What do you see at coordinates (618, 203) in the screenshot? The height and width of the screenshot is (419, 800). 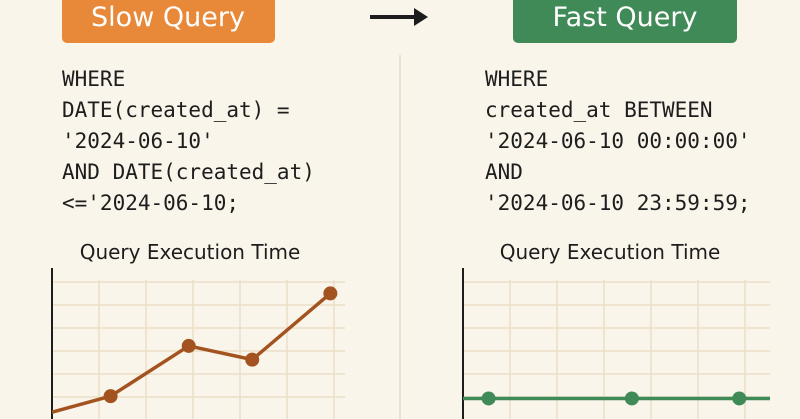 I see `code-line: '2024-06-10 23:59:59;` at bounding box center [618, 203].